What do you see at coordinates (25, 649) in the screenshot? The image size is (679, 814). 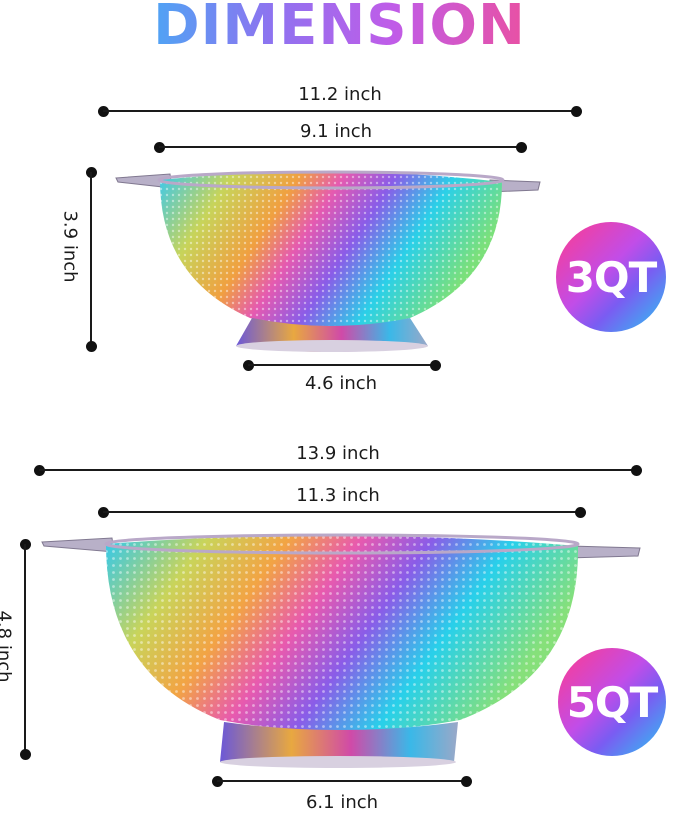 I see `large-height-line` at bounding box center [25, 649].